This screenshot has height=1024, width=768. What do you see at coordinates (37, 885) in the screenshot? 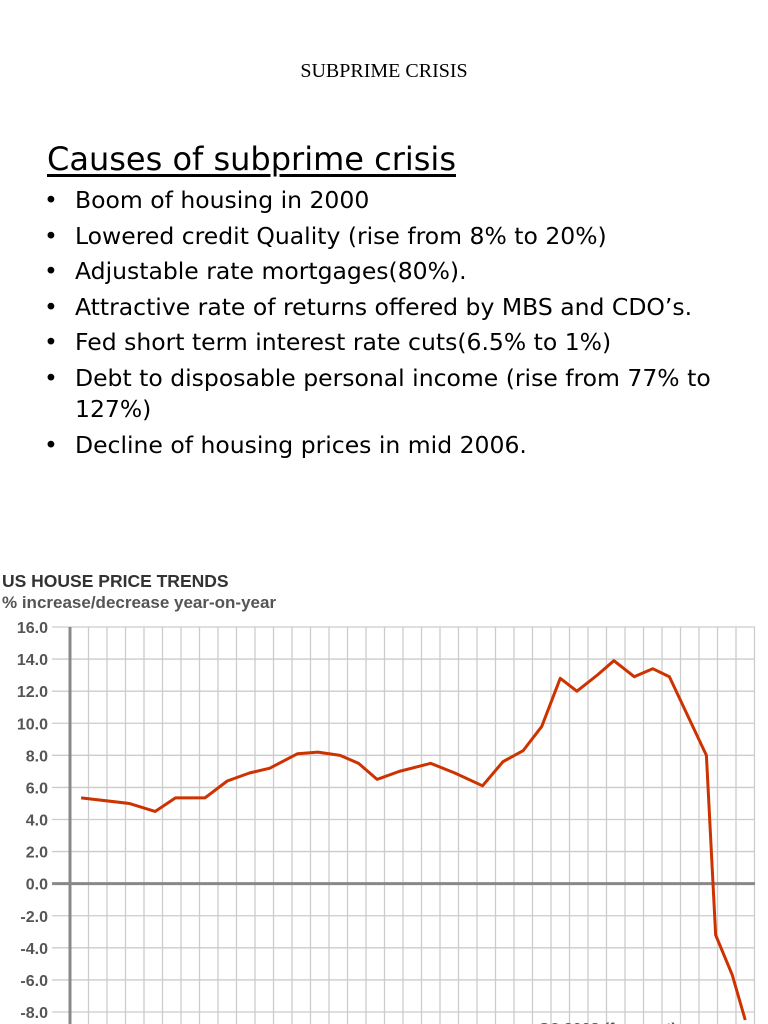
I see `y-tick-label: 0.0` at bounding box center [37, 885].